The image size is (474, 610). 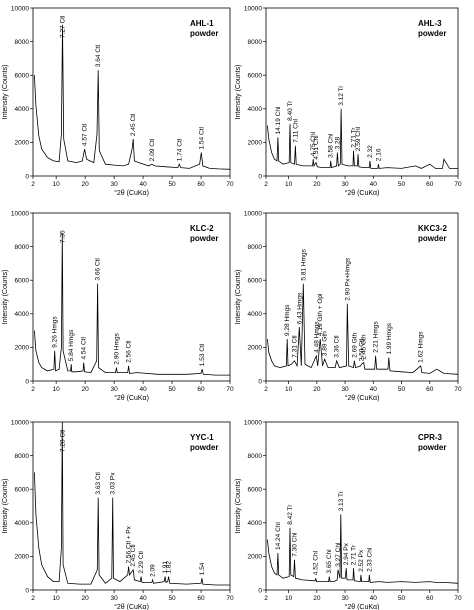 I want to click on peak-label: 3.89 Gth, so click(x=325, y=343).